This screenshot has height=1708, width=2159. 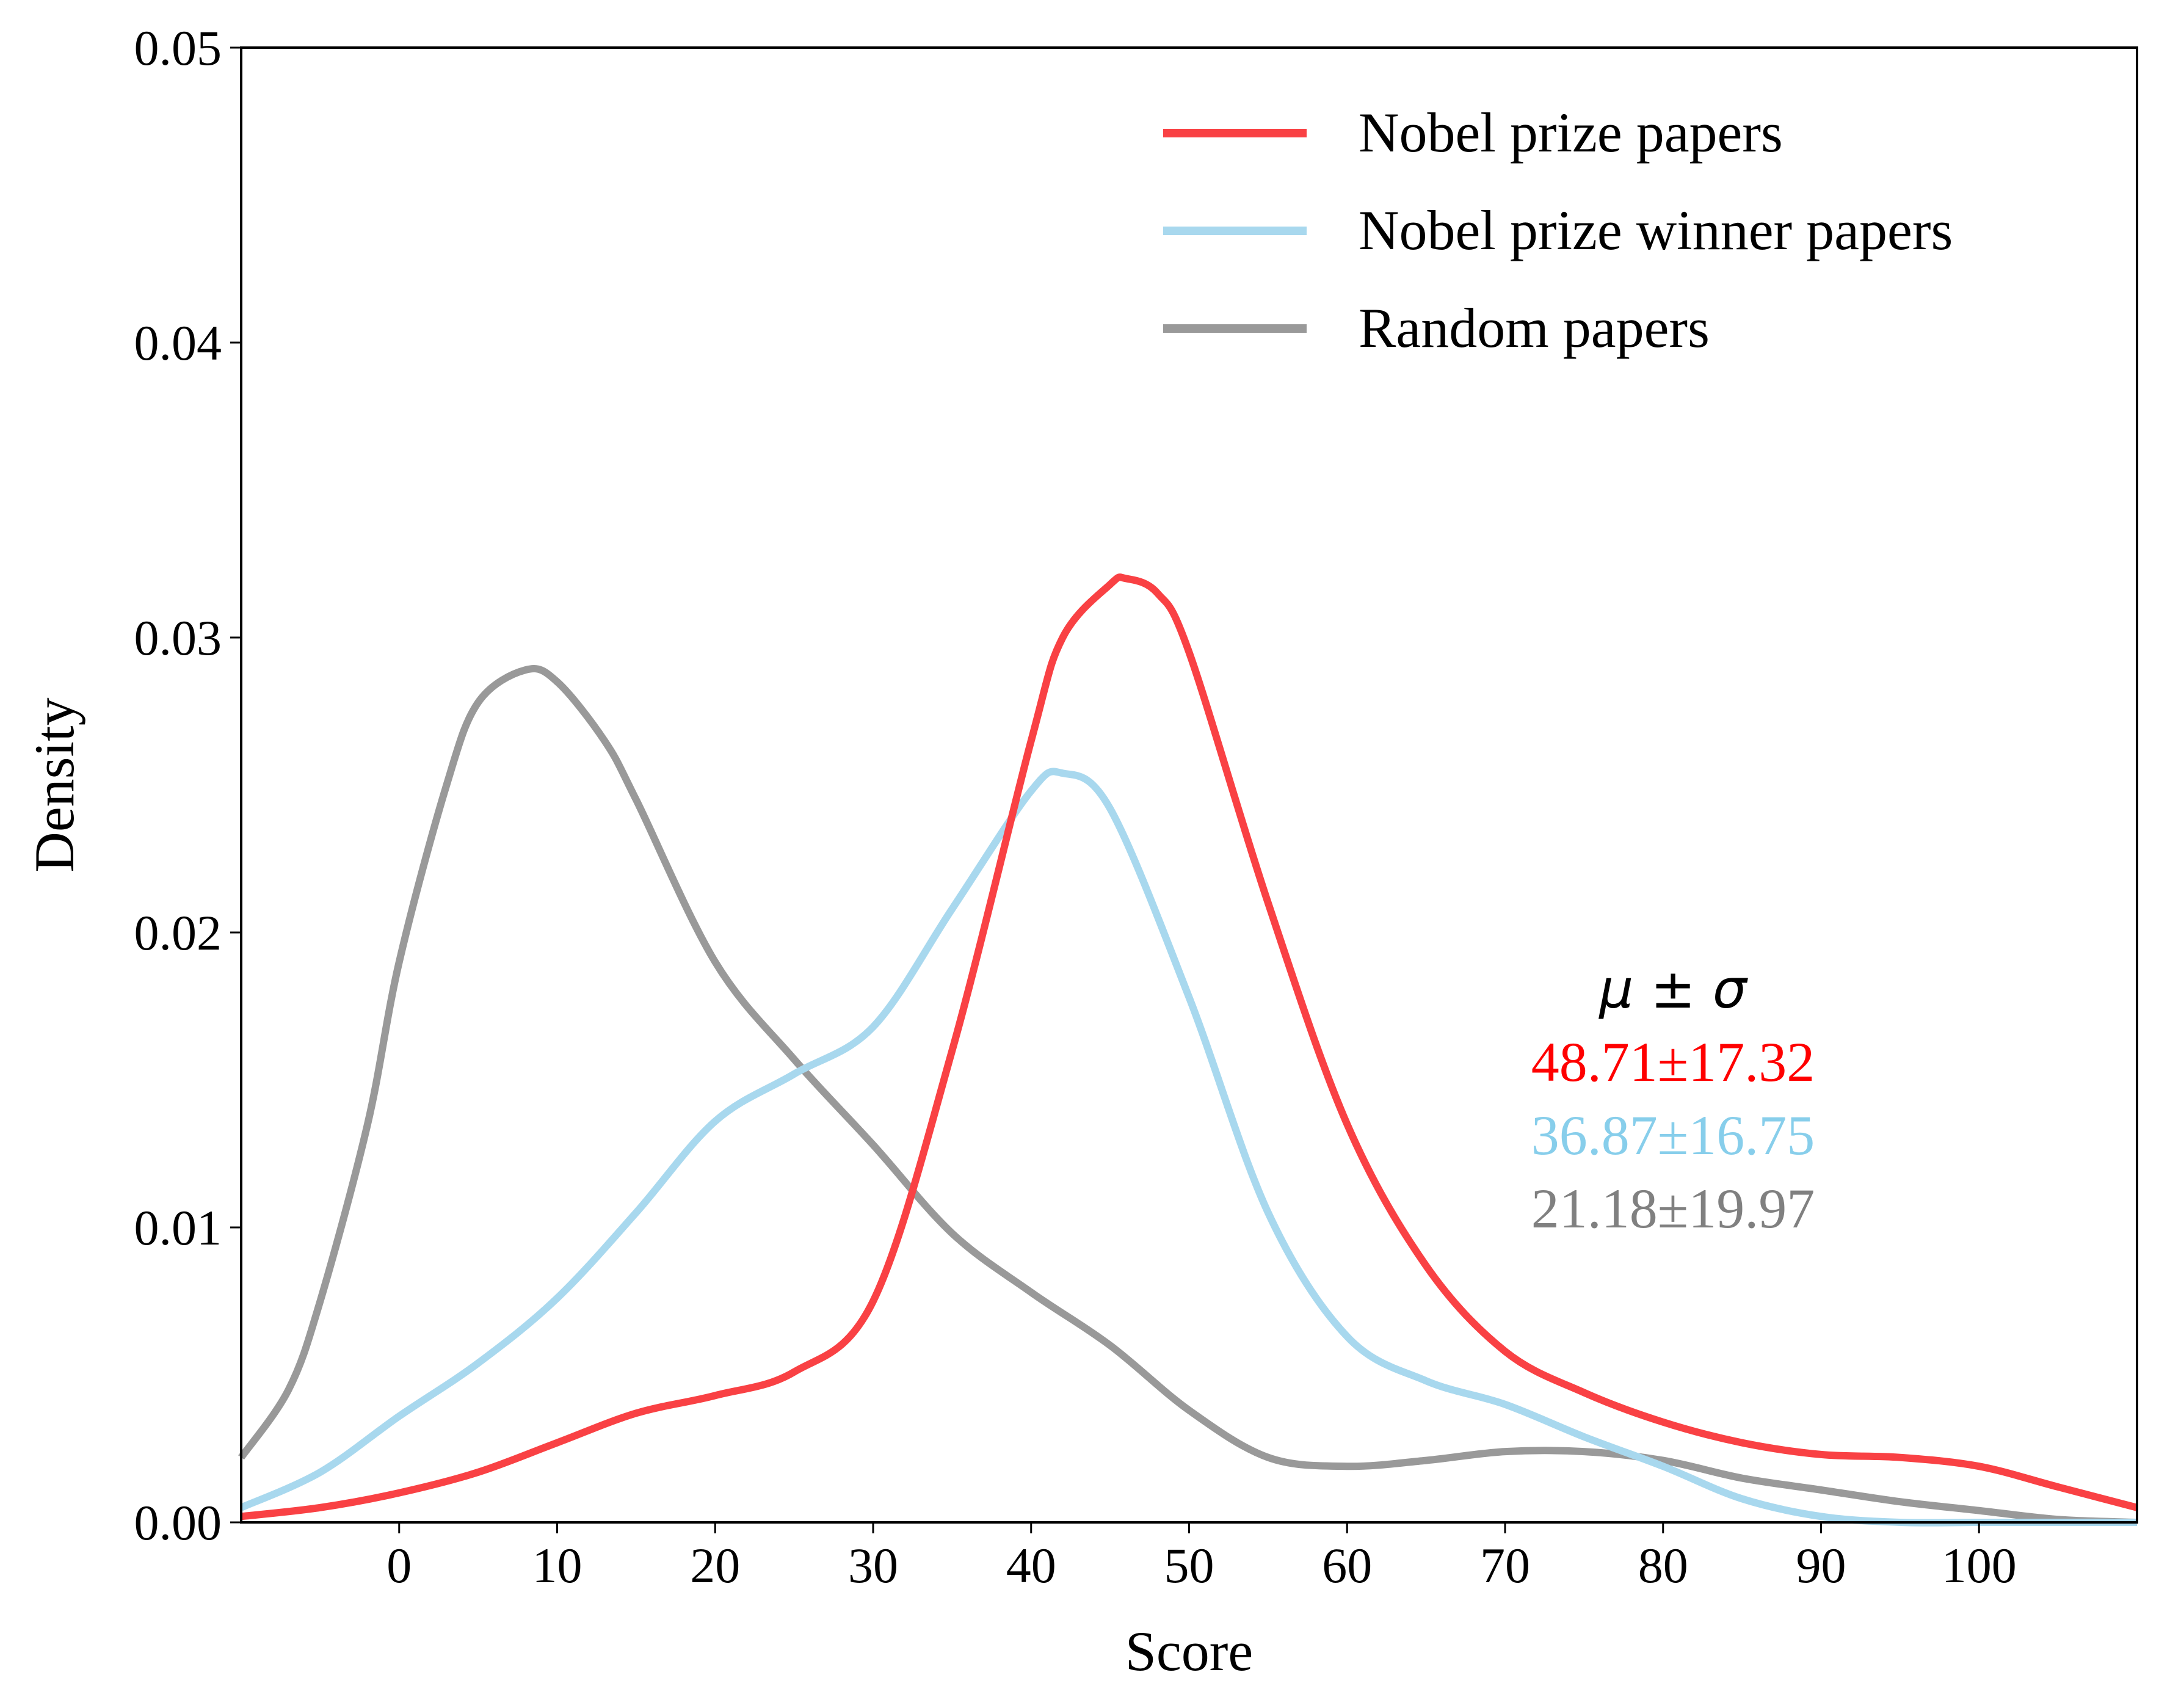 I want to click on x-tick-label: 60, so click(x=1347, y=1565).